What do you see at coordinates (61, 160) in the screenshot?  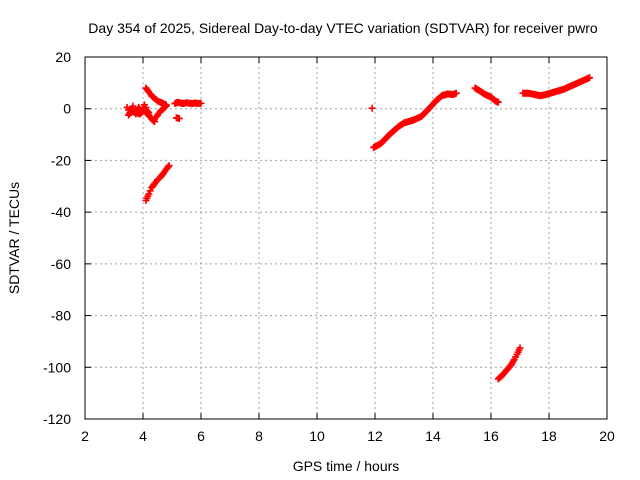 I see `y-tick-label: -20` at bounding box center [61, 160].